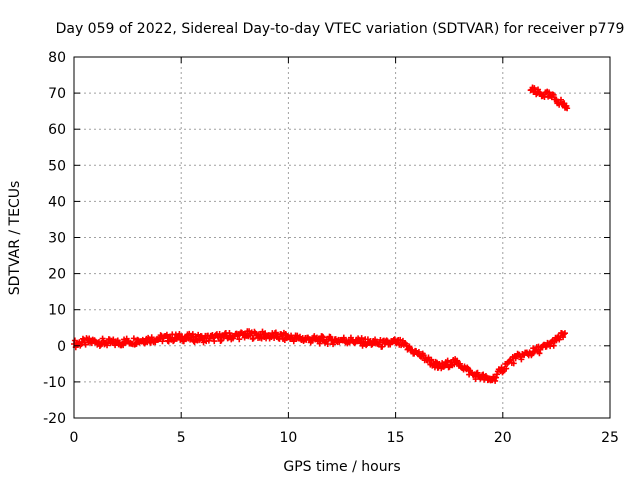 The height and width of the screenshot is (480, 640). I want to click on y-tick-label: -20, so click(54, 419).